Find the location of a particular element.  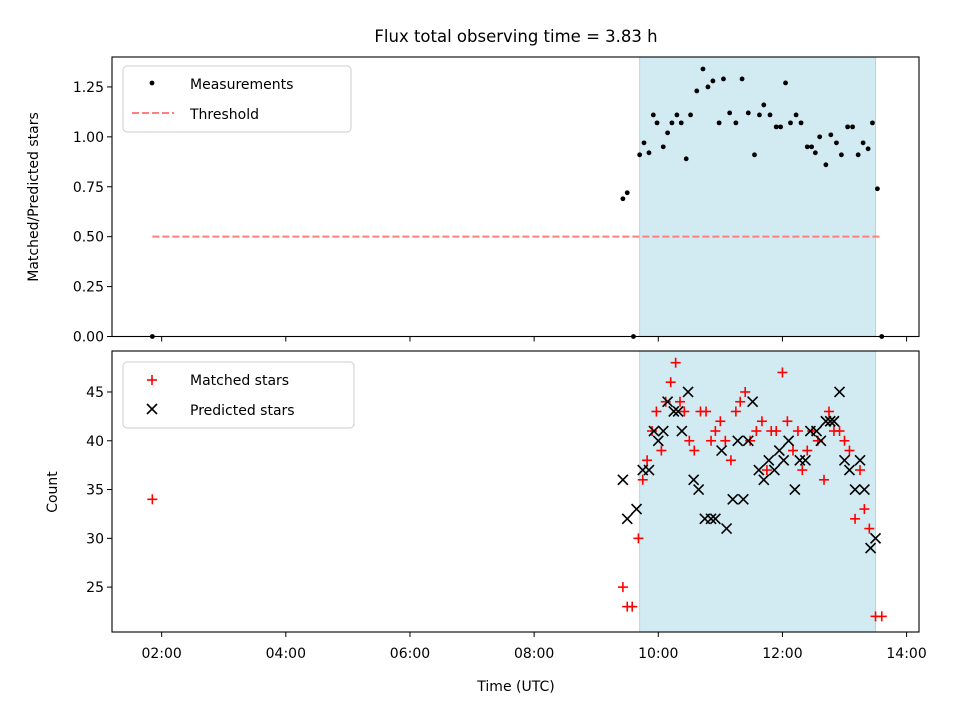

top-ytick-label: 0.50 is located at coordinates (88, 238).